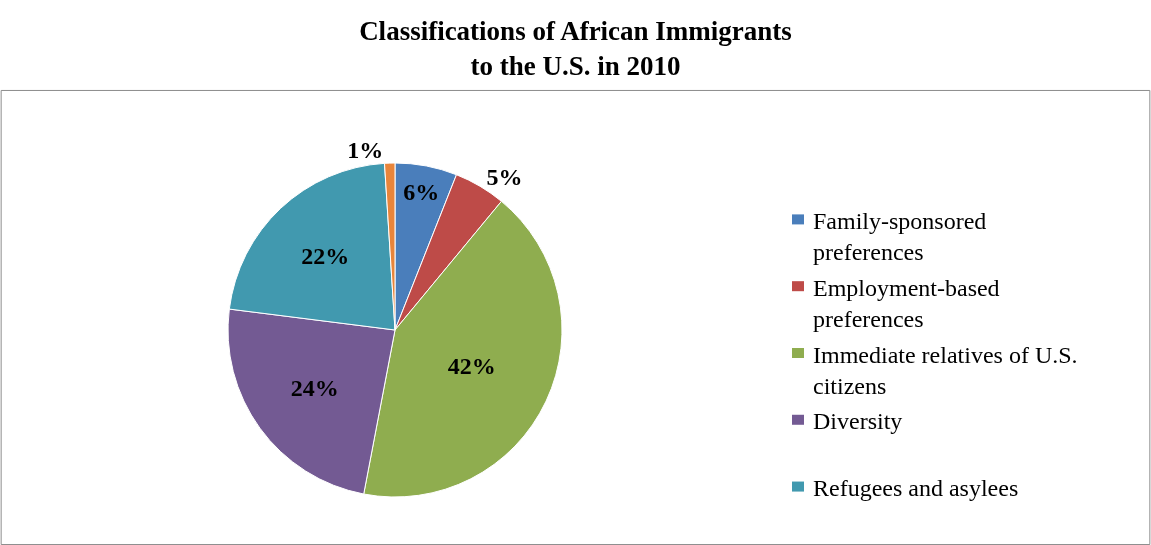  Describe the element at coordinates (365, 150) in the screenshot. I see `data-label: 1%` at that location.